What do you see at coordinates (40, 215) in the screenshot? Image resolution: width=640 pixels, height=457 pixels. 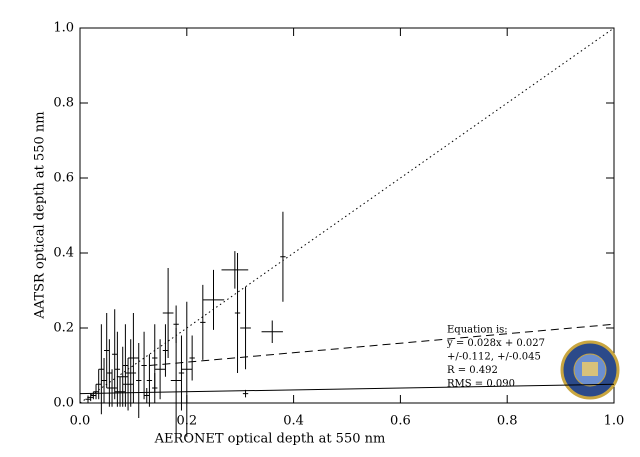 I see `y-axis-title: AATSR optical depth at 550 nm` at bounding box center [40, 215].